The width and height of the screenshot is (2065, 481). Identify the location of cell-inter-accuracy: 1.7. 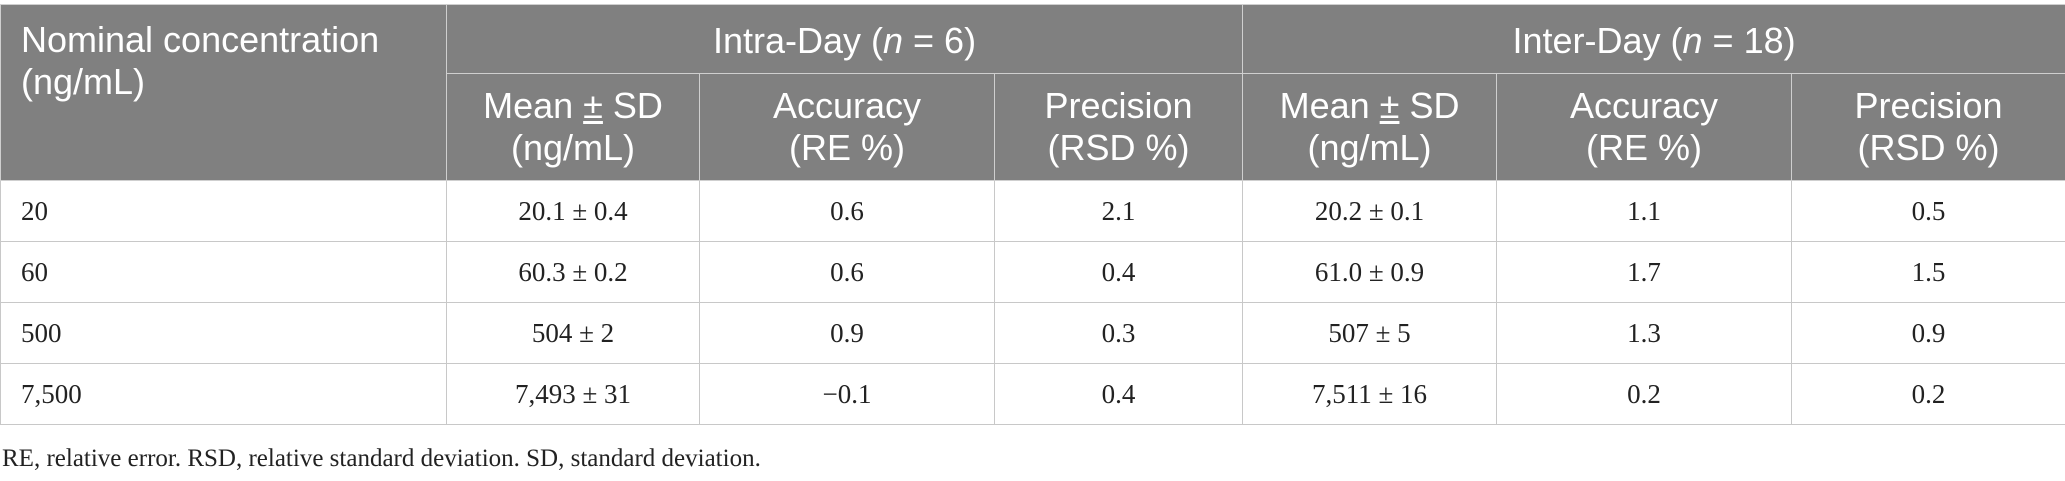
(1644, 272).